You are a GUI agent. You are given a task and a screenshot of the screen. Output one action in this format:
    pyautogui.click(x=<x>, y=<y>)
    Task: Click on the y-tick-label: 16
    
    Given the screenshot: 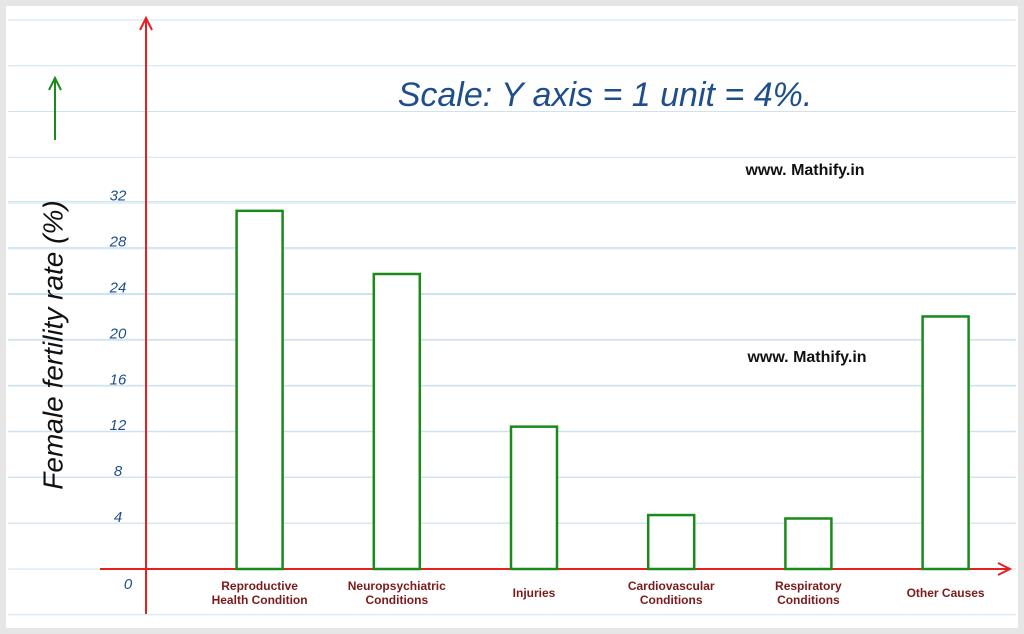 What is the action you would take?
    pyautogui.click(x=118, y=379)
    